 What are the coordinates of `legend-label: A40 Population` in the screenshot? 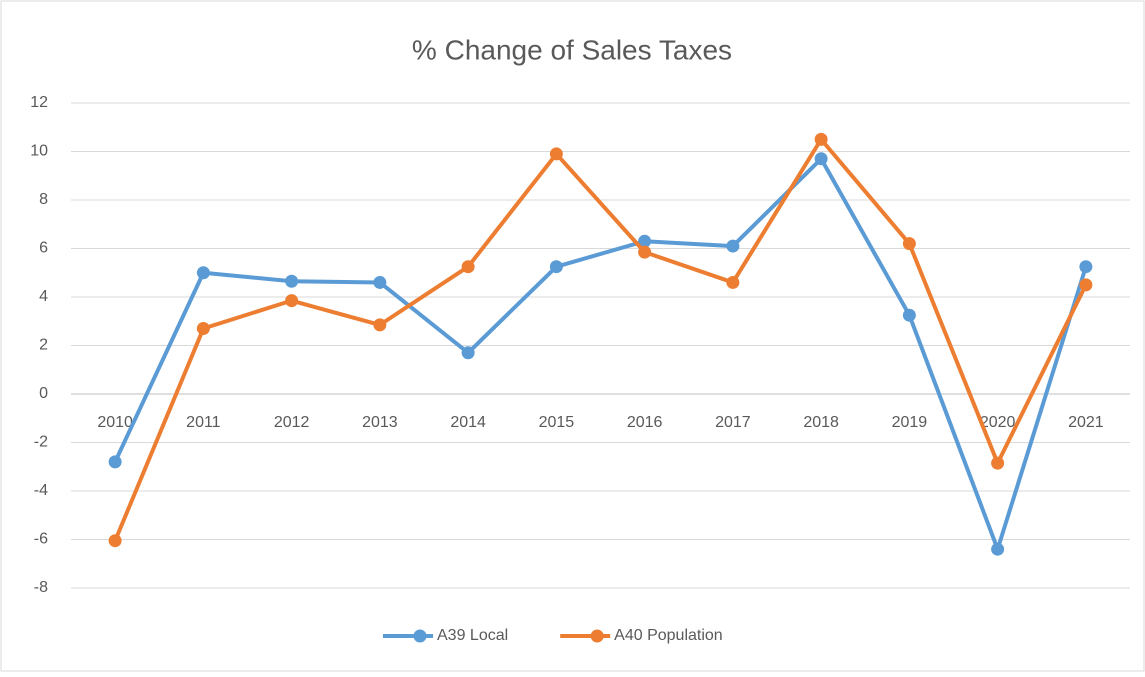 It's located at (668, 635).